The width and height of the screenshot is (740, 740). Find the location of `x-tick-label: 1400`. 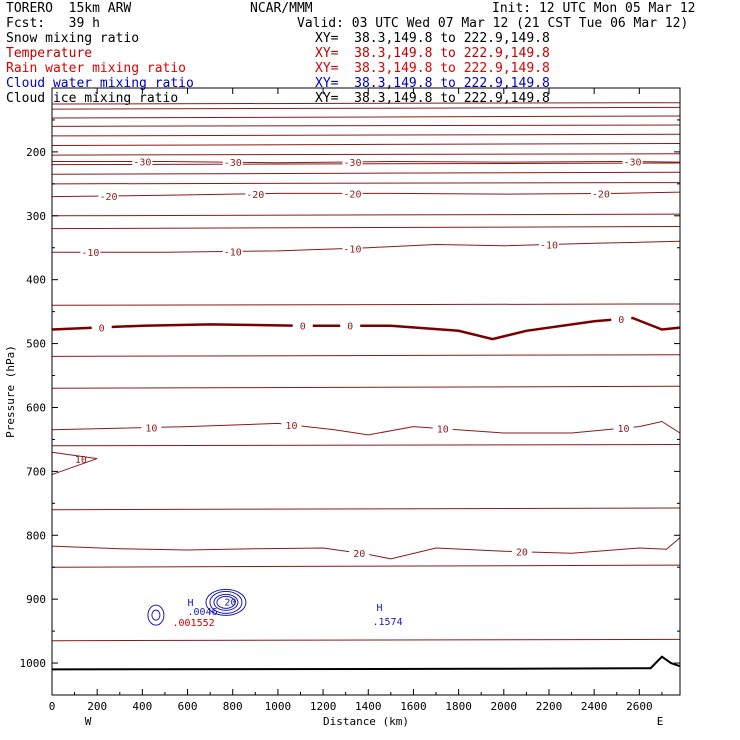

x-tick-label: 1400 is located at coordinates (368, 706).